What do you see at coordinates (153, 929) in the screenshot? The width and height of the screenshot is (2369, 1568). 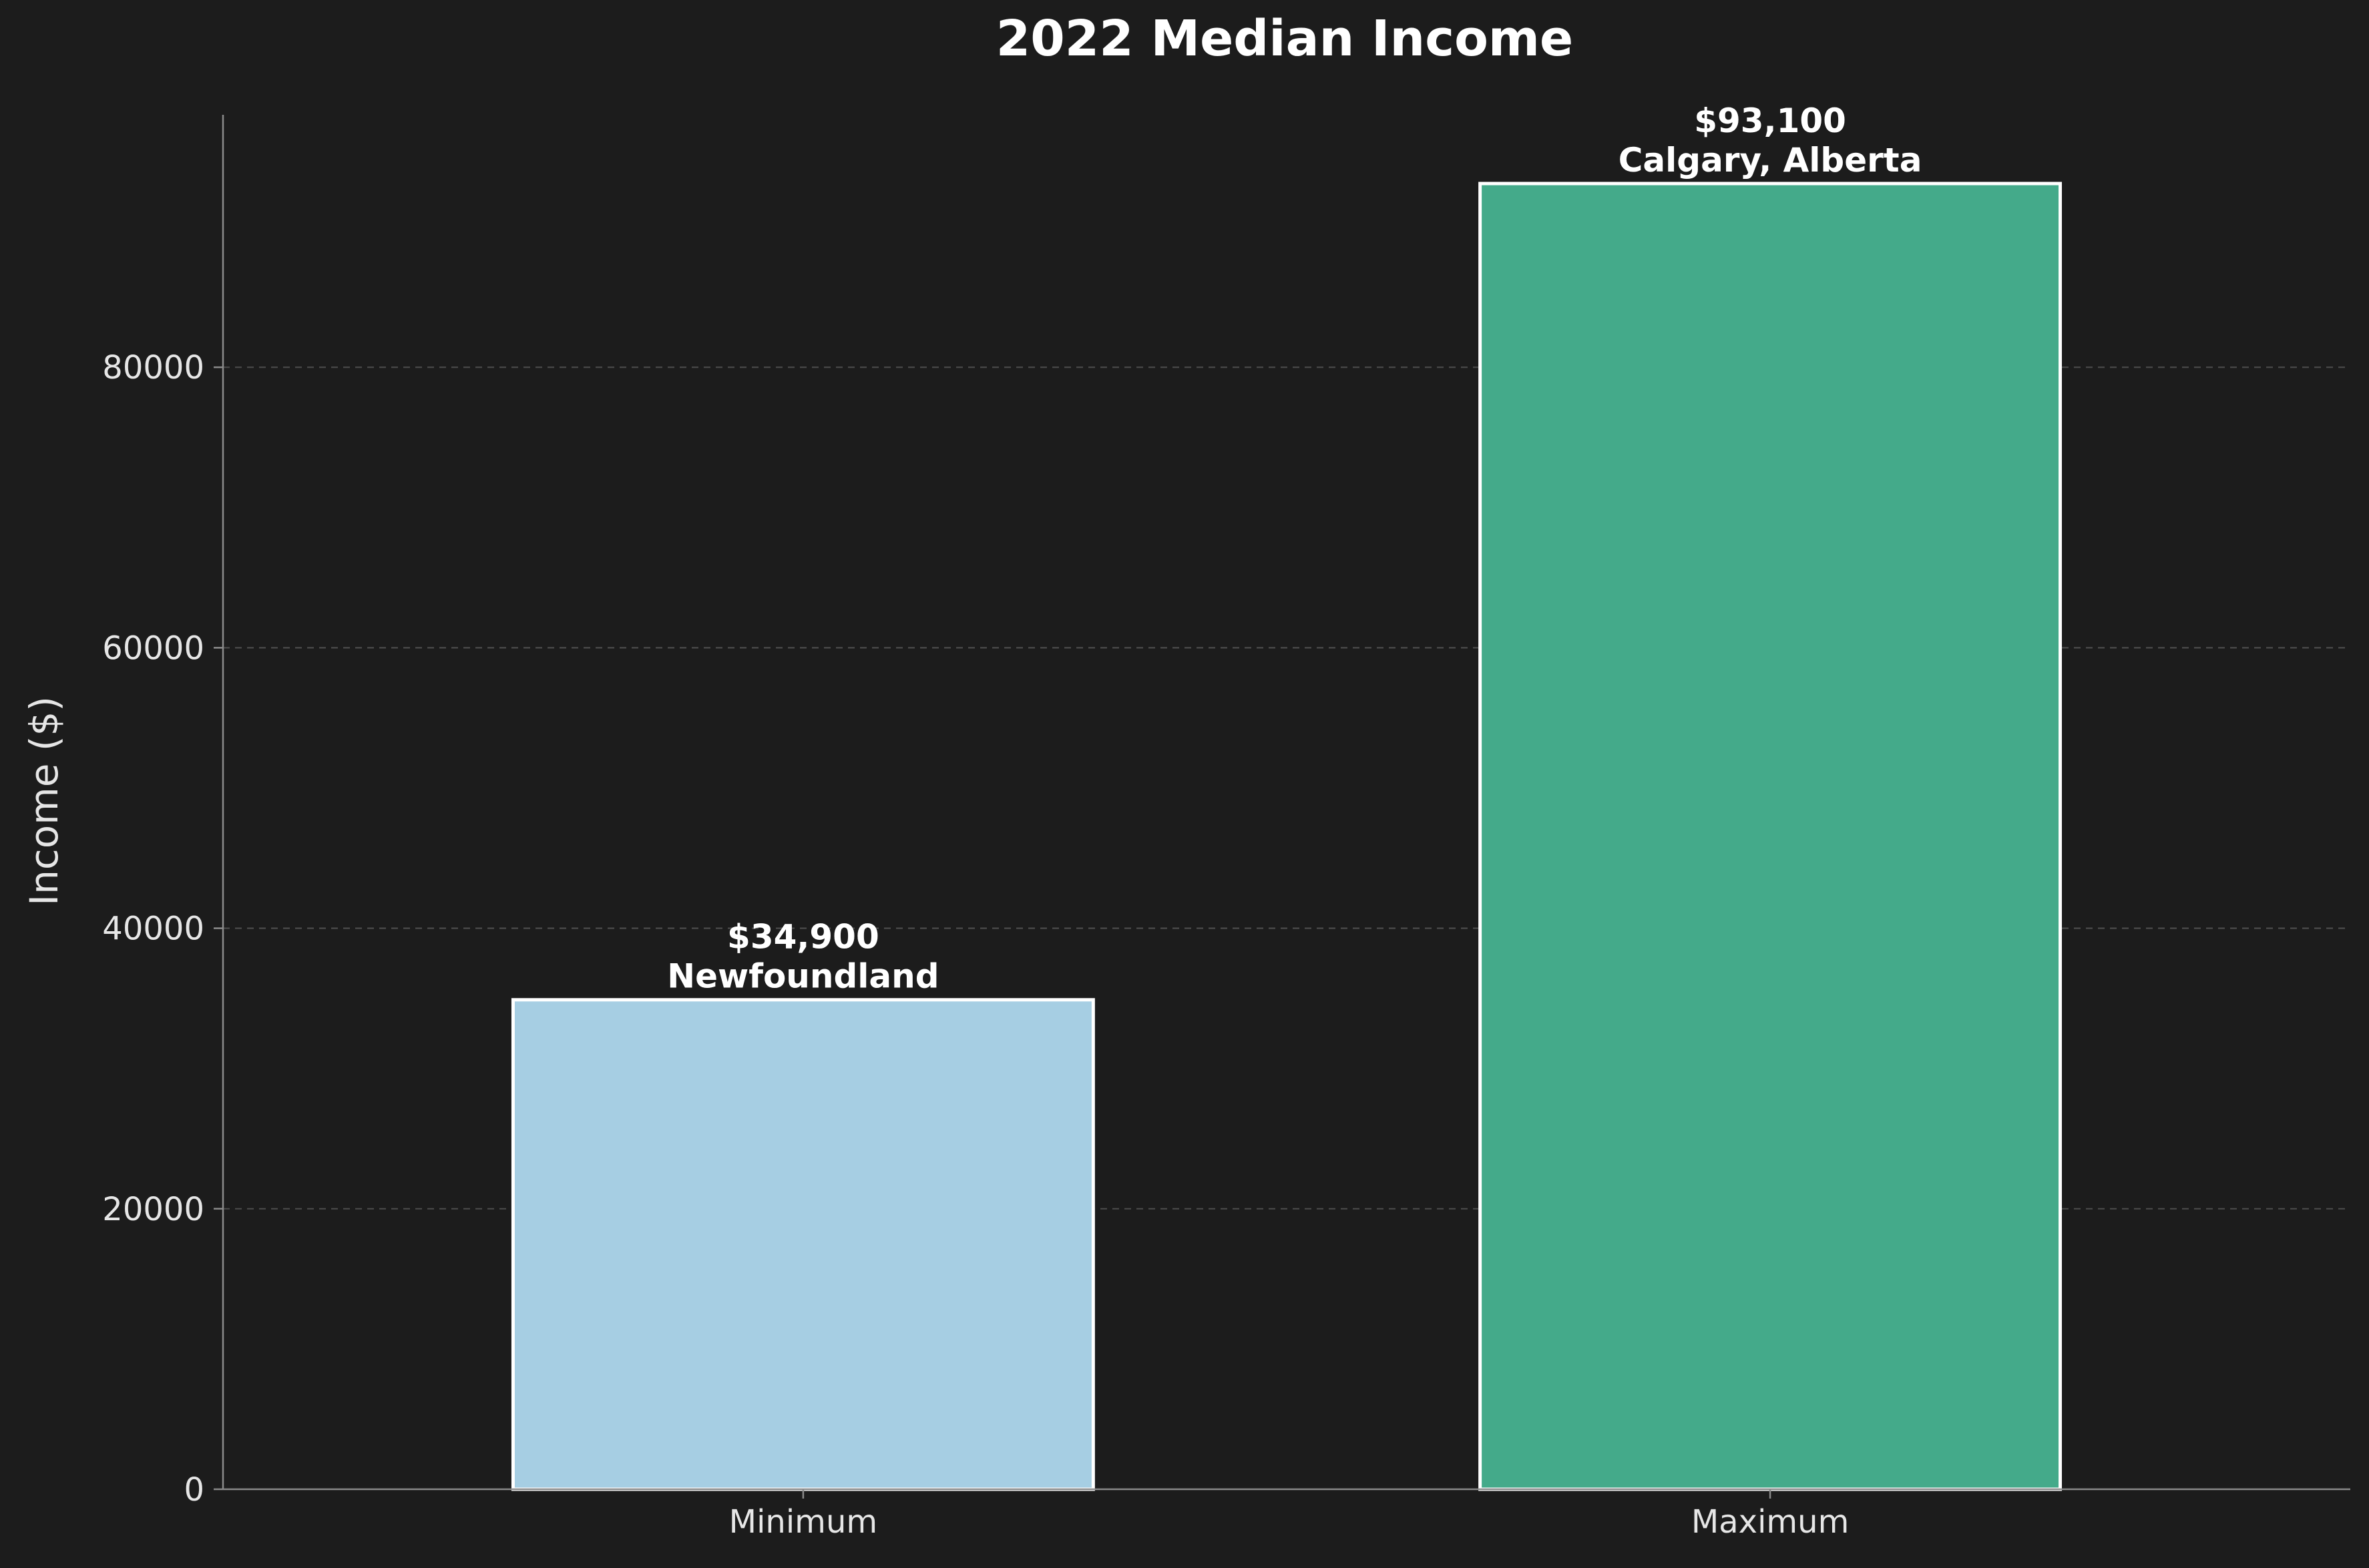 I see `y-tick-label: 40000` at bounding box center [153, 929].